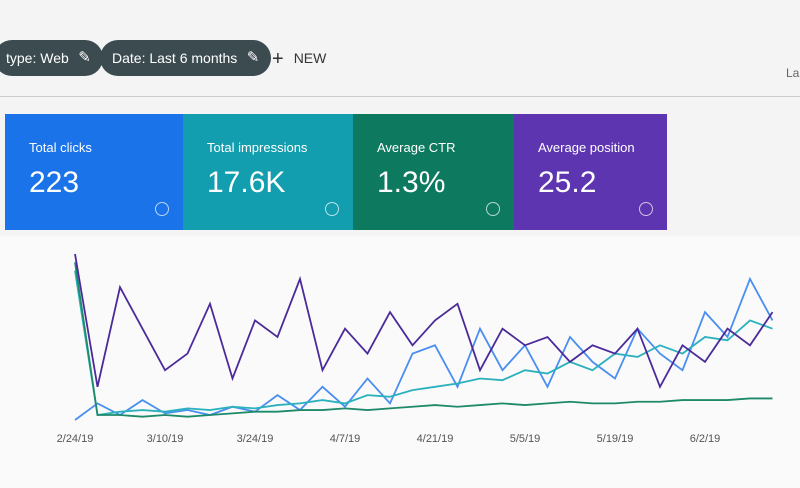 This screenshot has width=800, height=488. What do you see at coordinates (75, 439) in the screenshot?
I see `x-tick-label: 2/24/19` at bounding box center [75, 439].